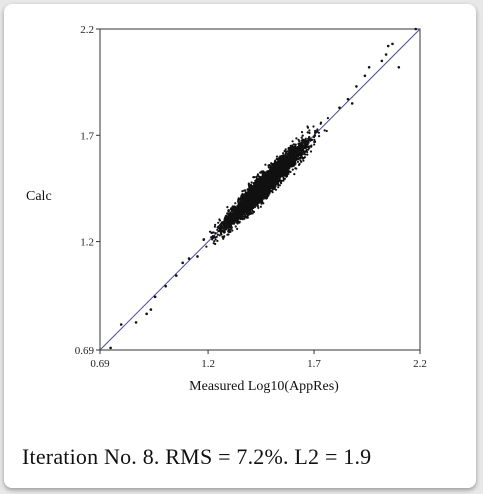 The image size is (483, 494). What do you see at coordinates (87, 136) in the screenshot?
I see `y-tick-label: 1.7` at bounding box center [87, 136].